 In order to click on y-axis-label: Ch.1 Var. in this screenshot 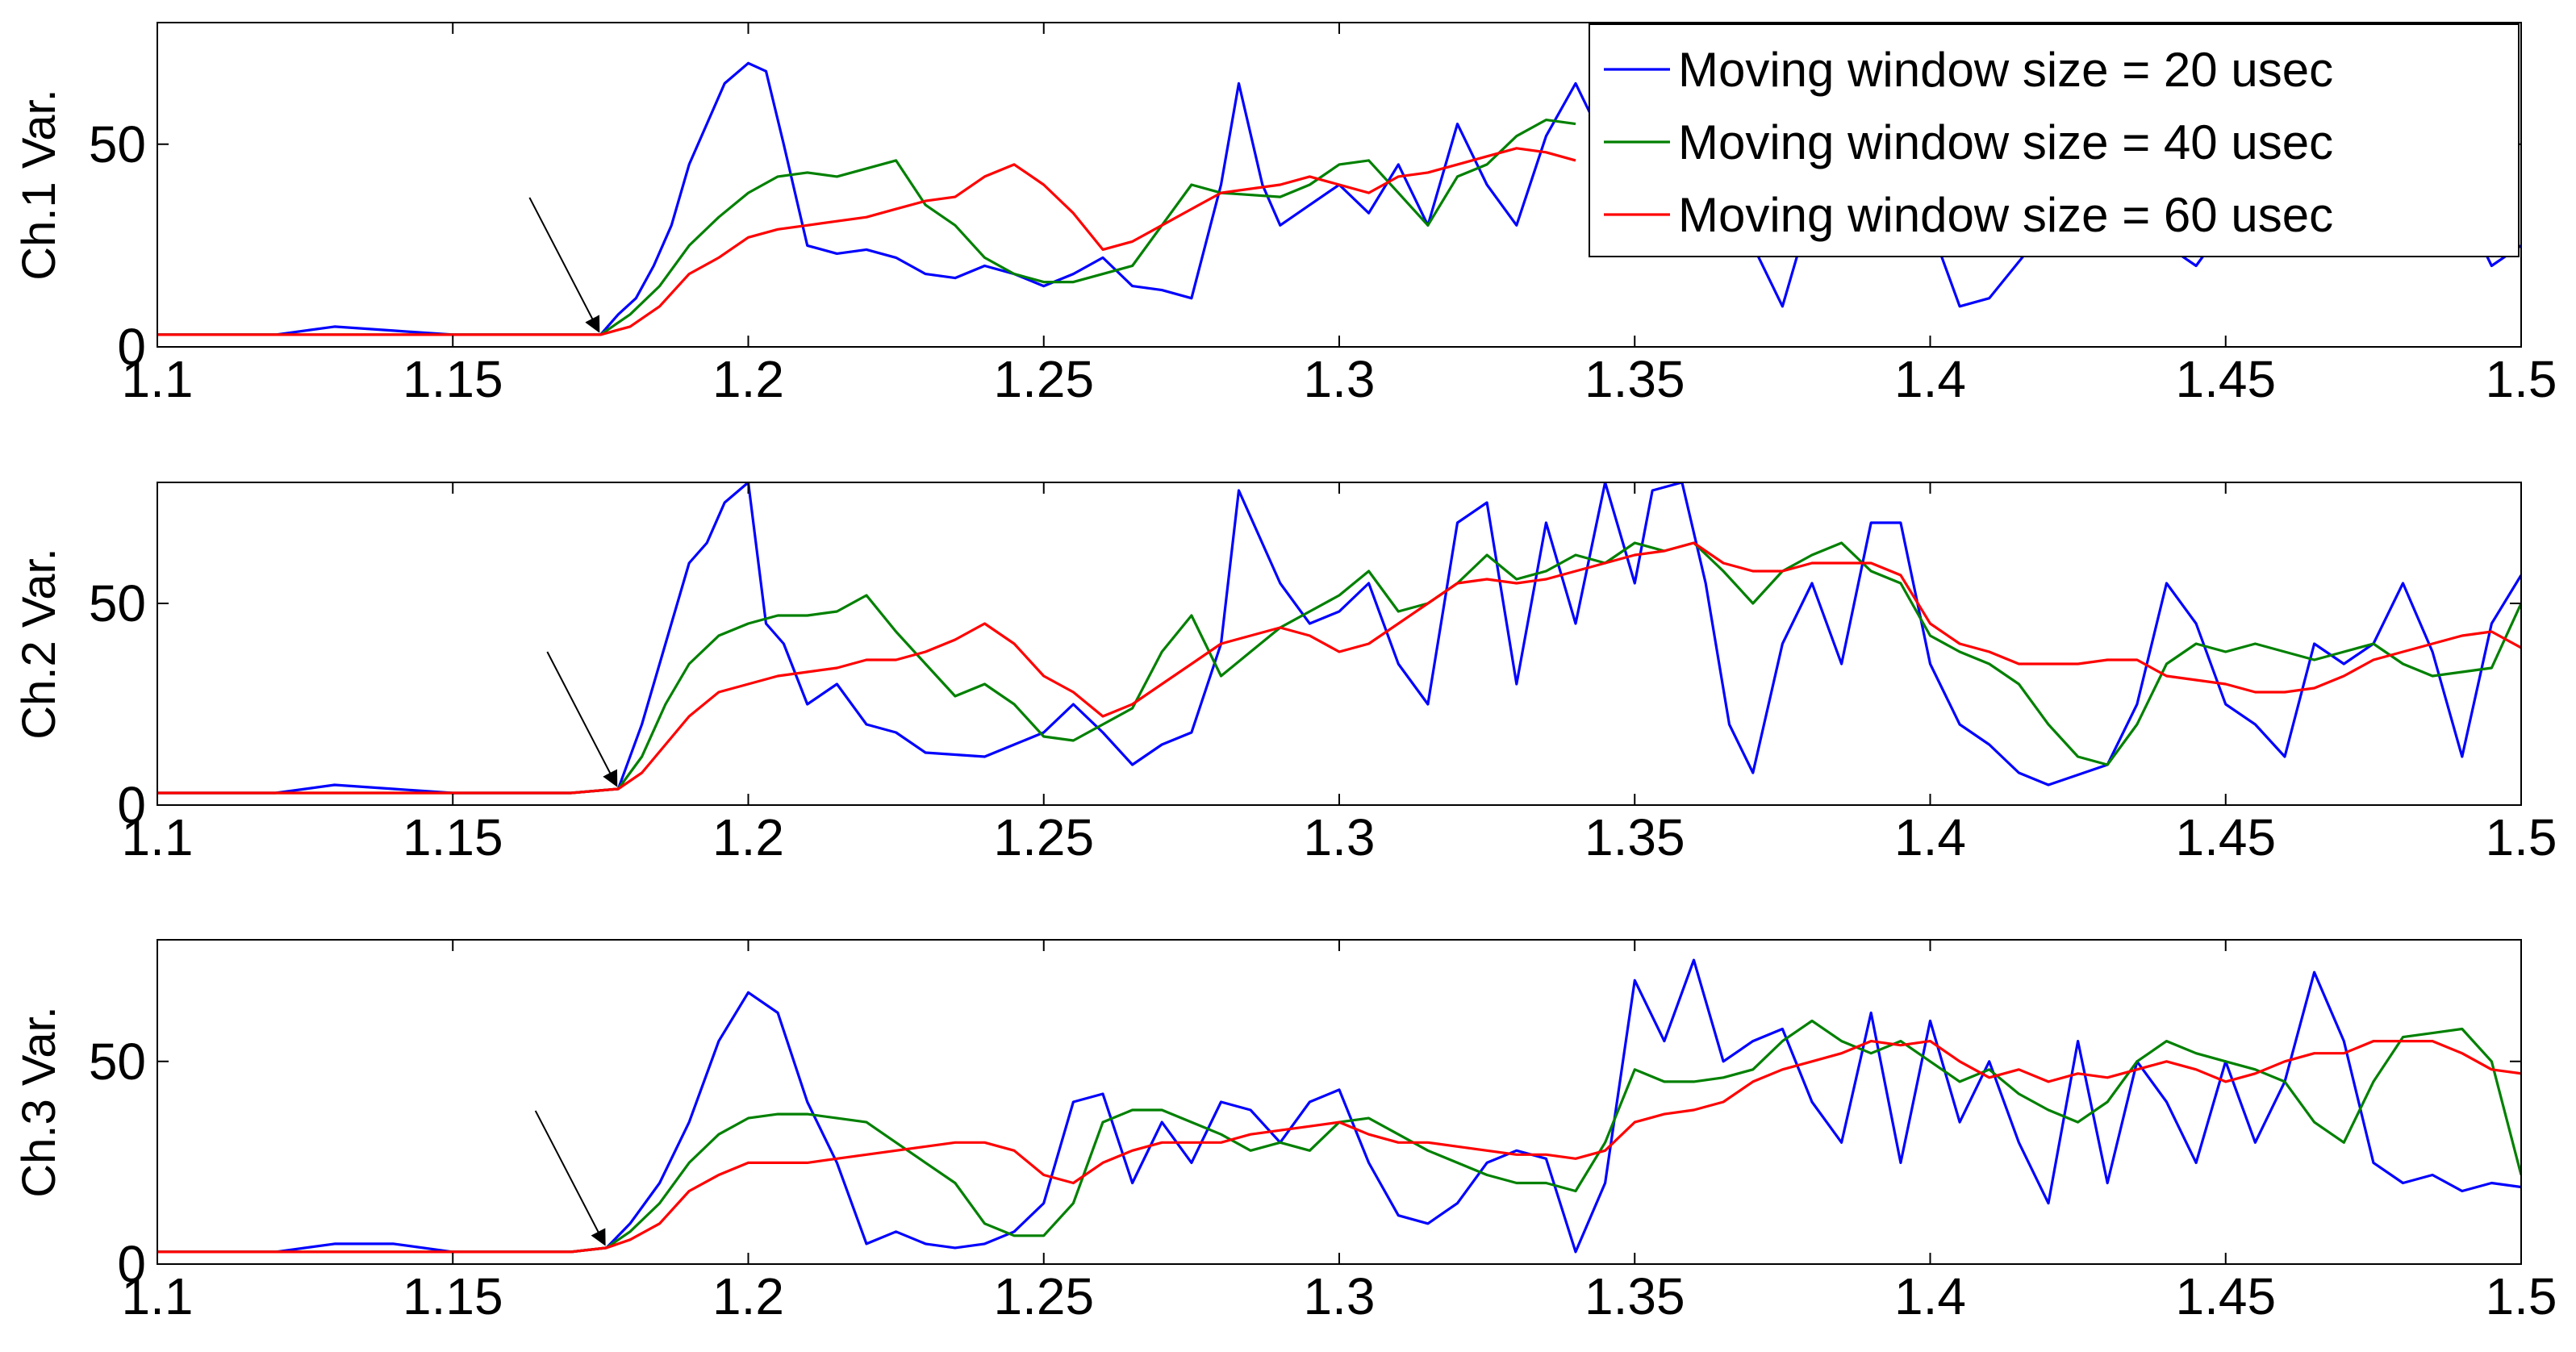, I will do `click(39, 185)`.